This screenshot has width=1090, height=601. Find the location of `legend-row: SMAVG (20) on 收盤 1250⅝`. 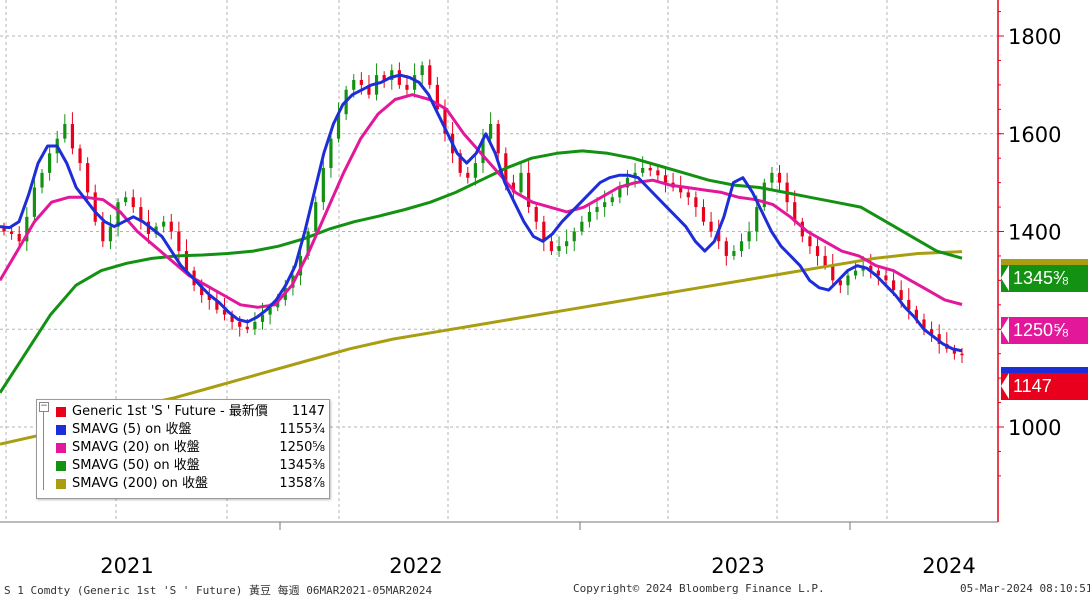

legend-row: SMAVG (20) on 收盤 1250⅝ is located at coordinates (183, 448).